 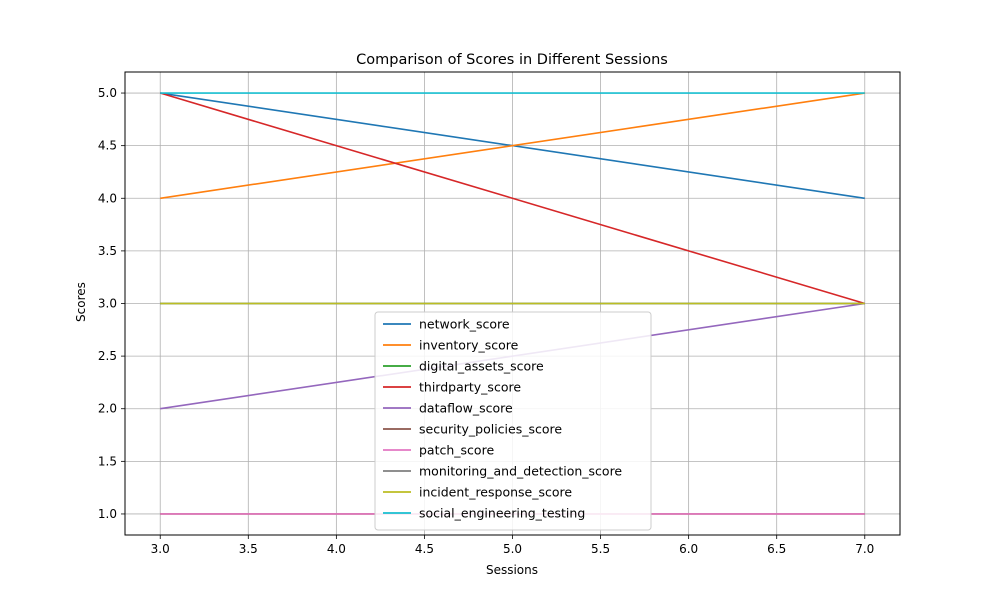 What do you see at coordinates (107, 356) in the screenshot?
I see `y-tick-label: 2.5` at bounding box center [107, 356].